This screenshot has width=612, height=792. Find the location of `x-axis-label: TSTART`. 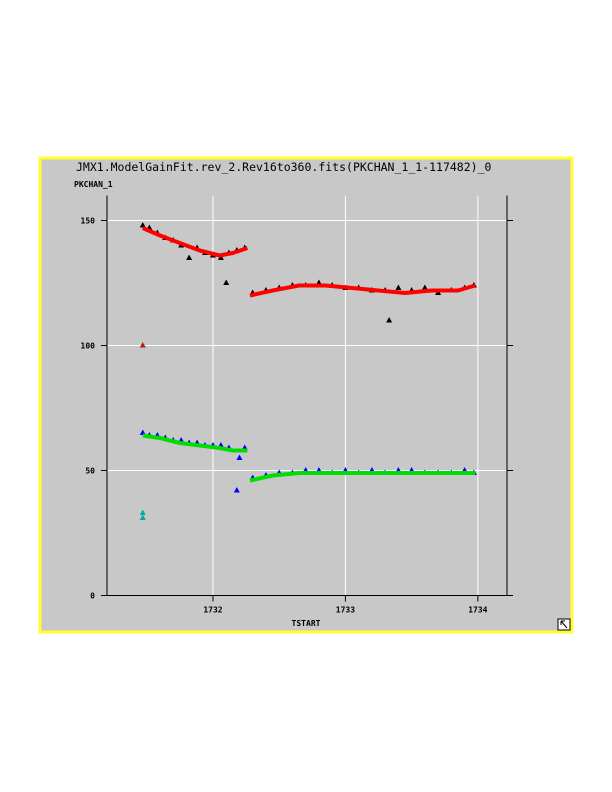

x-axis-label: TSTART is located at coordinates (306, 623).